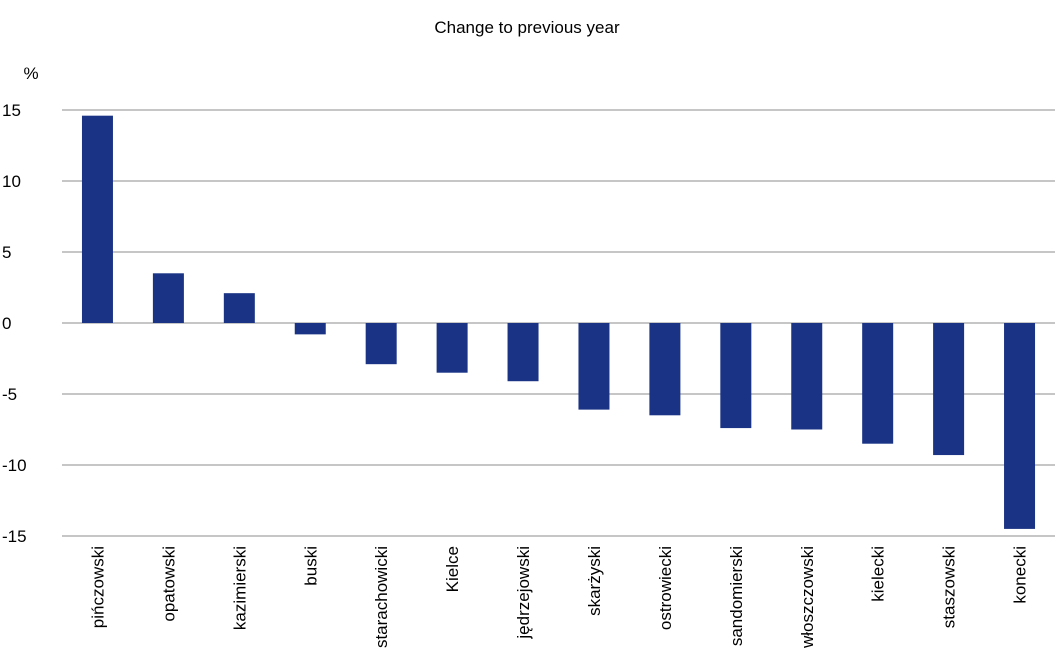 This screenshot has width=1059, height=669. Describe the element at coordinates (452, 569) in the screenshot. I see `x-tick-label: Kielce` at that location.